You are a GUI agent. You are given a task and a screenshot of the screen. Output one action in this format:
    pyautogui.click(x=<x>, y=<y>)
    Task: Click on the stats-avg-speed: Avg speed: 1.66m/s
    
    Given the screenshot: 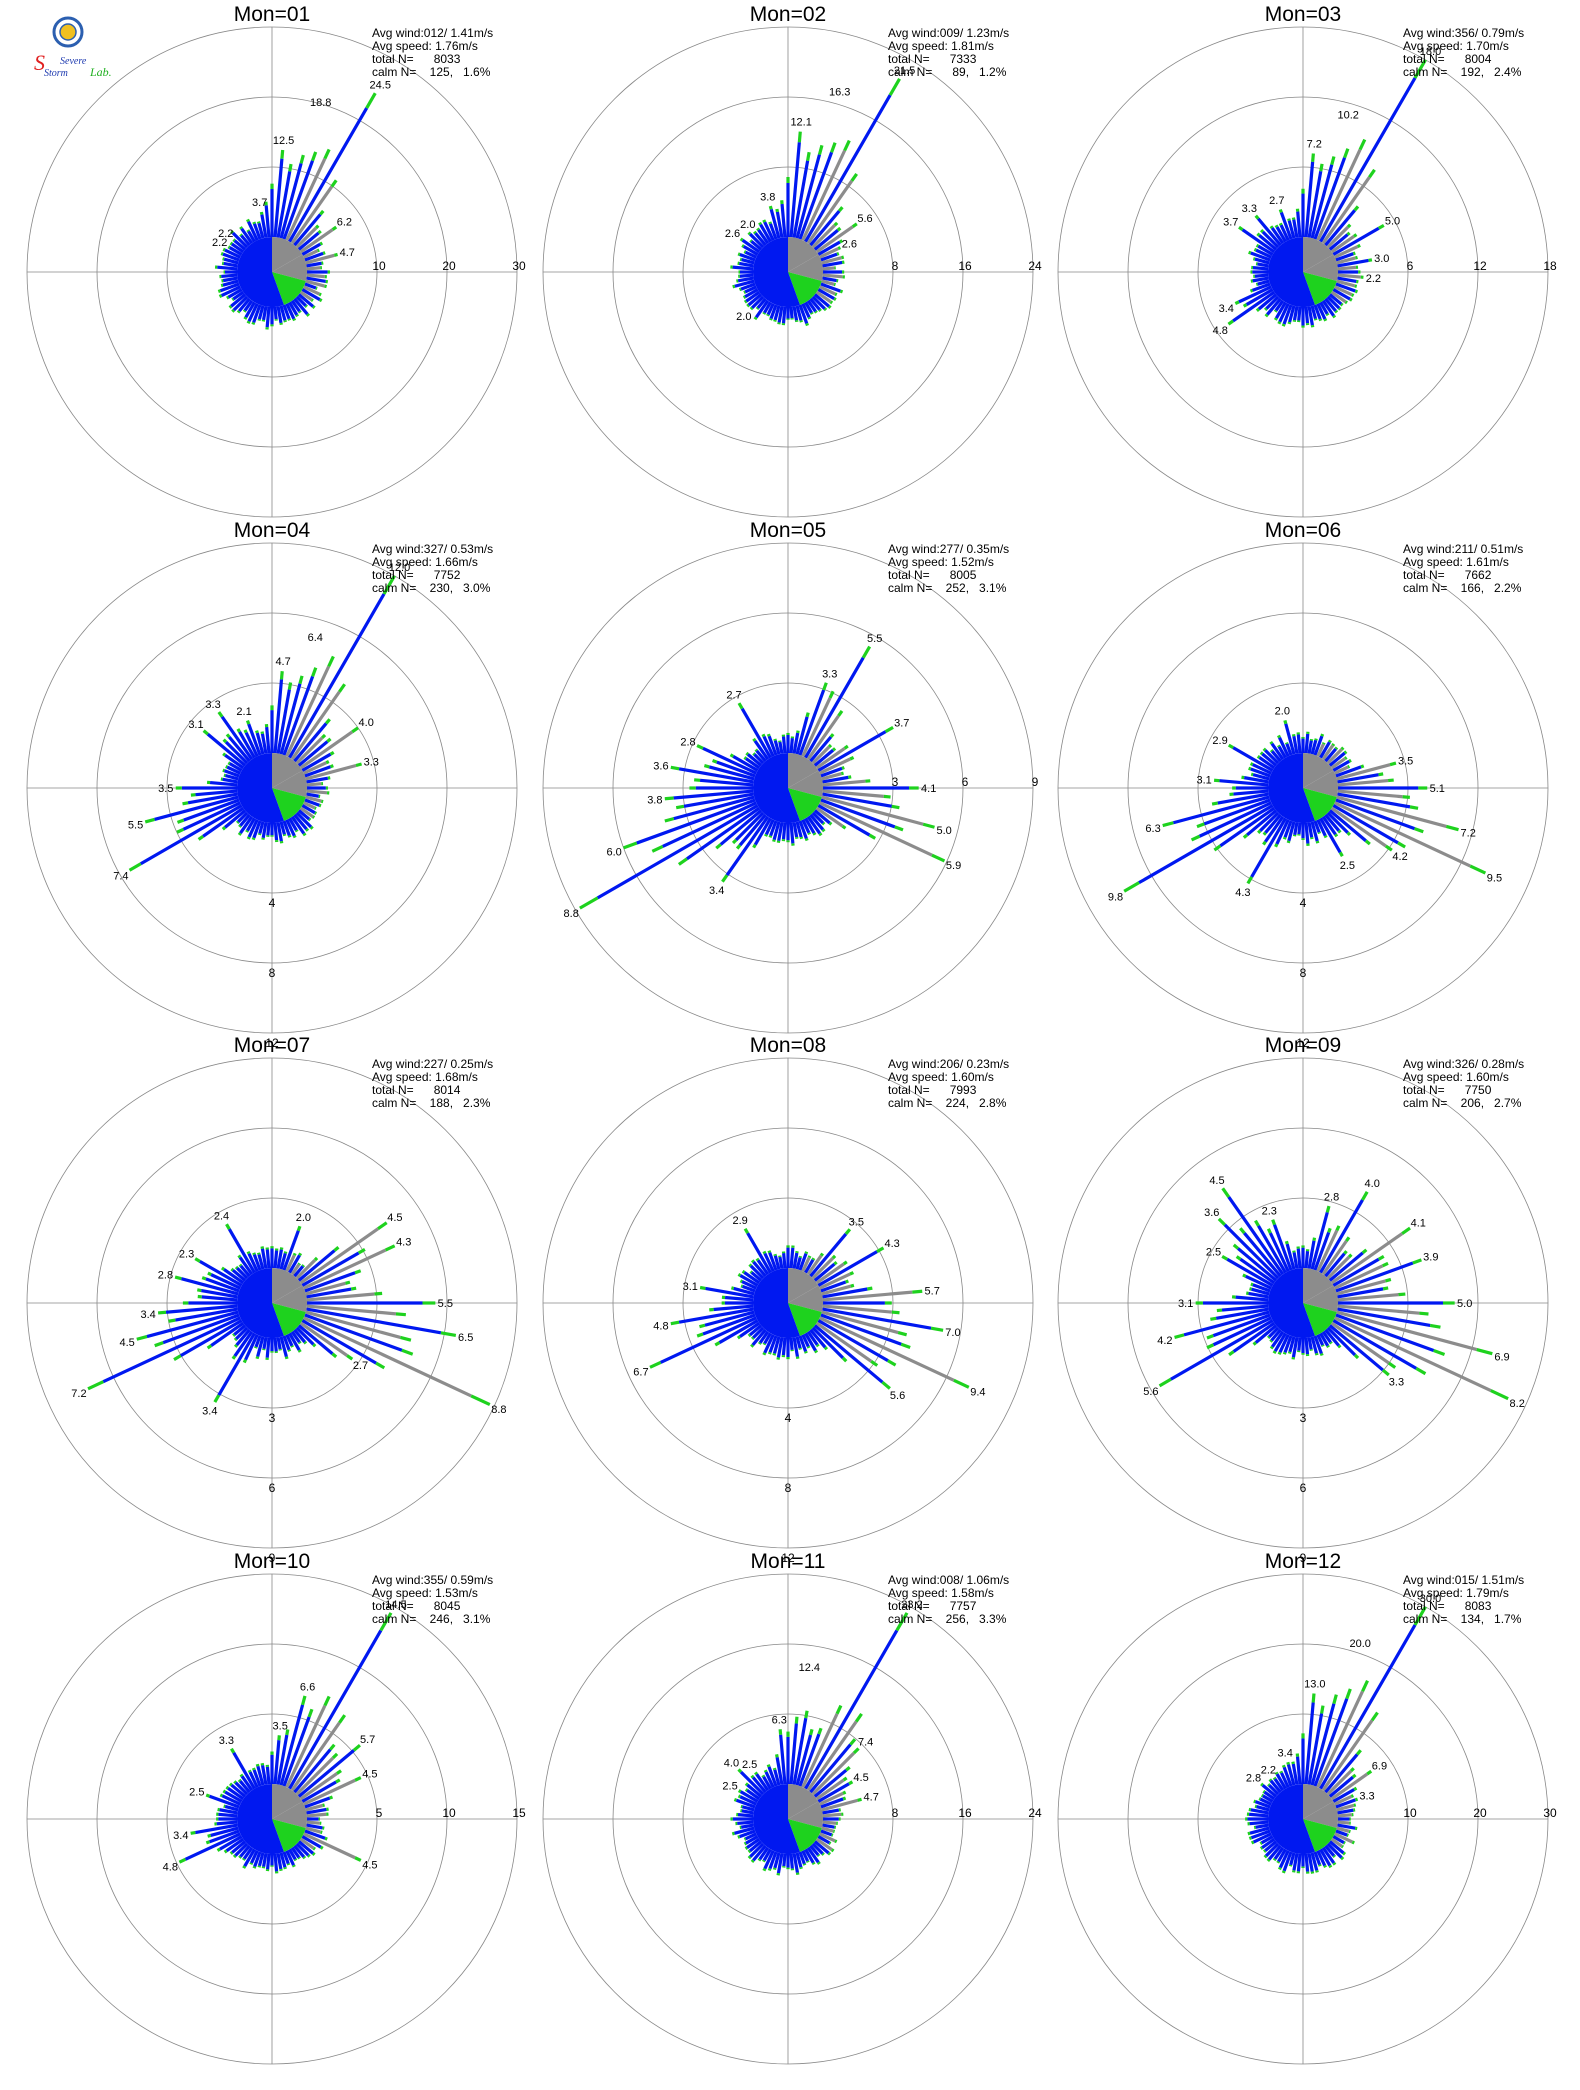 What is the action you would take?
    pyautogui.click(x=425, y=562)
    